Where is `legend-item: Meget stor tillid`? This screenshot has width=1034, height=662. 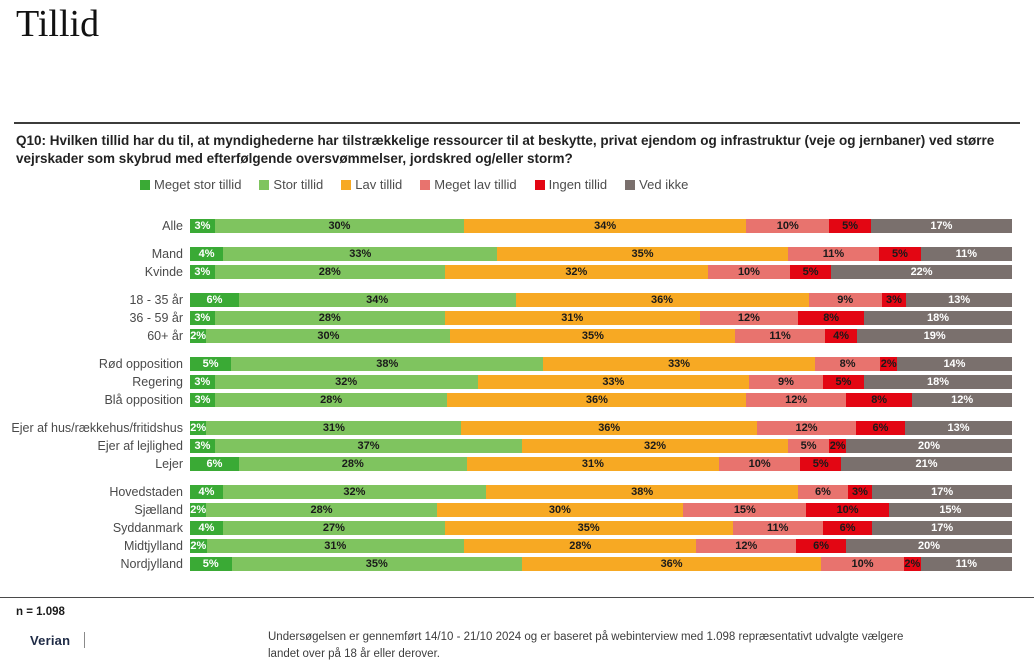
legend-item: Meget stor tillid is located at coordinates (190, 184).